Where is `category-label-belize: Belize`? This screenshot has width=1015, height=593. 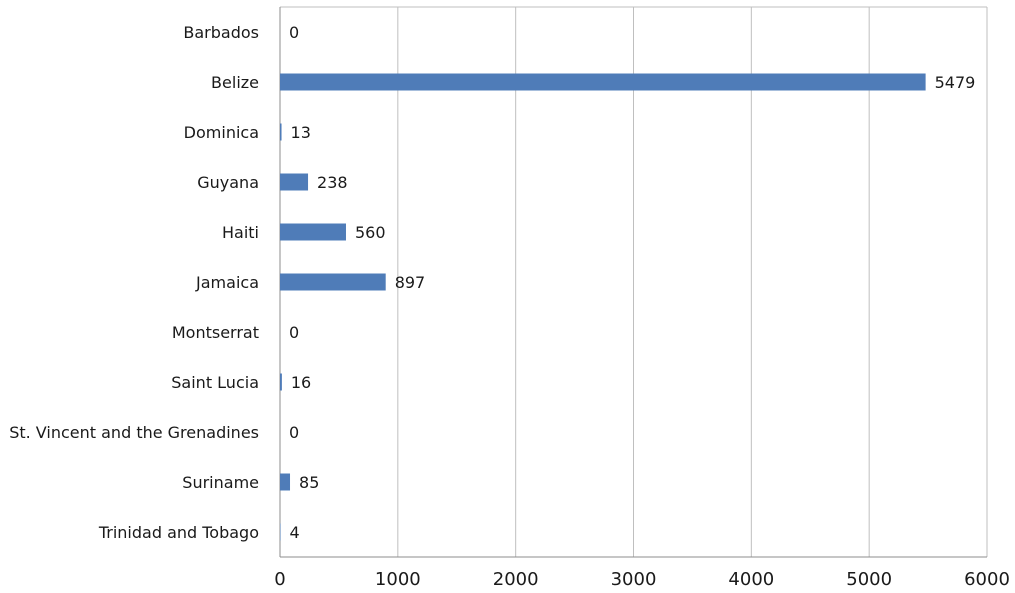
category-label-belize: Belize is located at coordinates (235, 82).